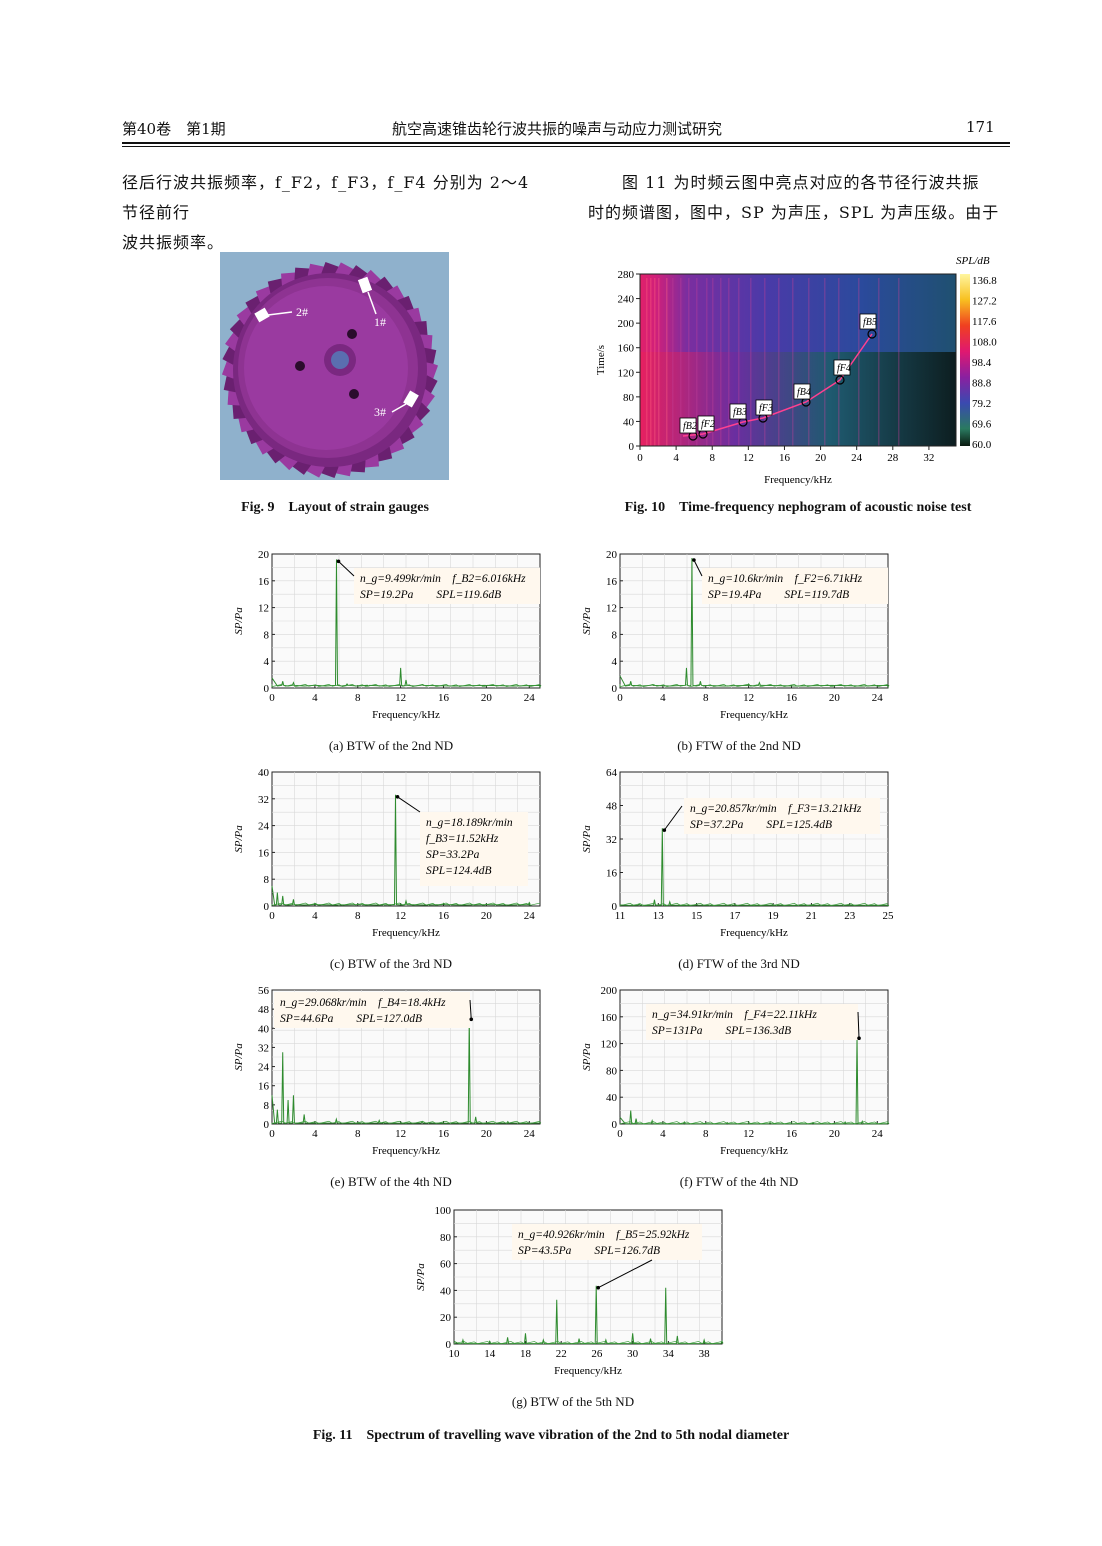 The image size is (1102, 1546). What do you see at coordinates (739, 745) in the screenshot?
I see `subcaption-b: (b) FTW of the 2nd ND` at bounding box center [739, 745].